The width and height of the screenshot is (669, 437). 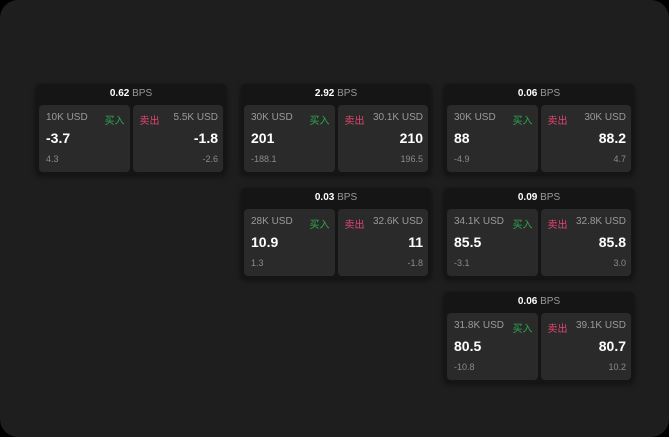 What do you see at coordinates (600, 221) in the screenshot?
I see `sell-size: 32.8K USD` at bounding box center [600, 221].